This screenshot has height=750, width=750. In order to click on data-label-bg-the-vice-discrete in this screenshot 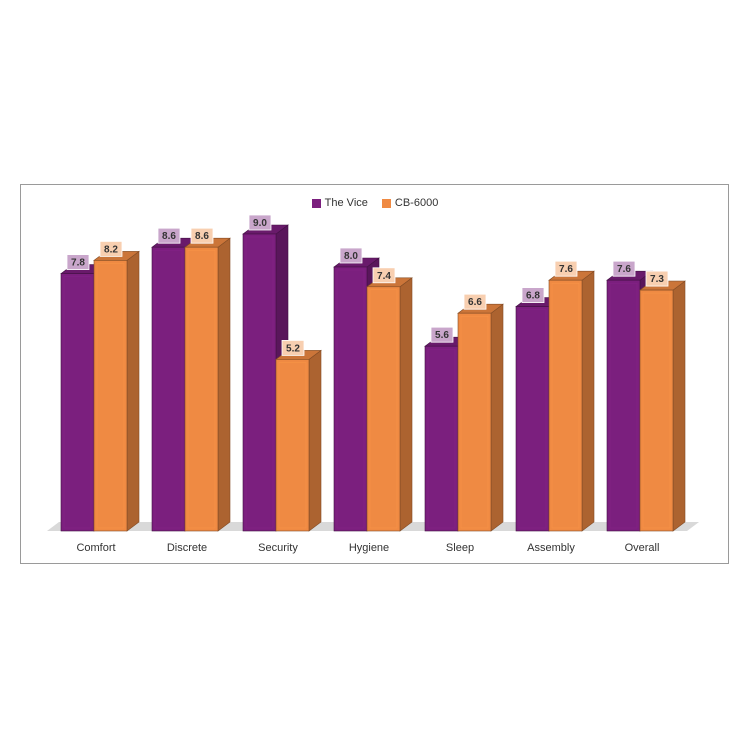, I will do `click(169, 235)`.